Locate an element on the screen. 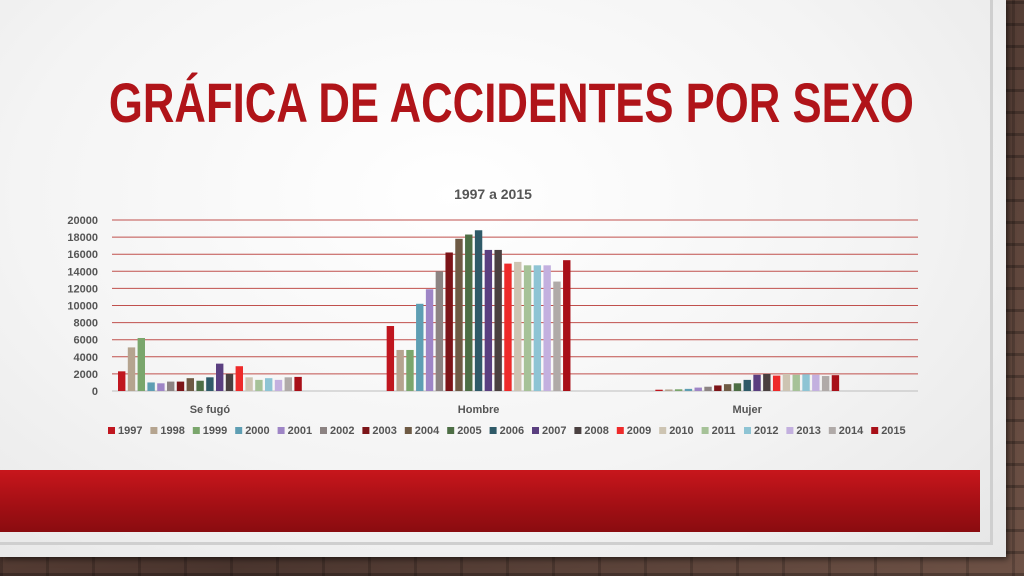 The image size is (1024, 576). legend-label: 2004 is located at coordinates (427, 431).